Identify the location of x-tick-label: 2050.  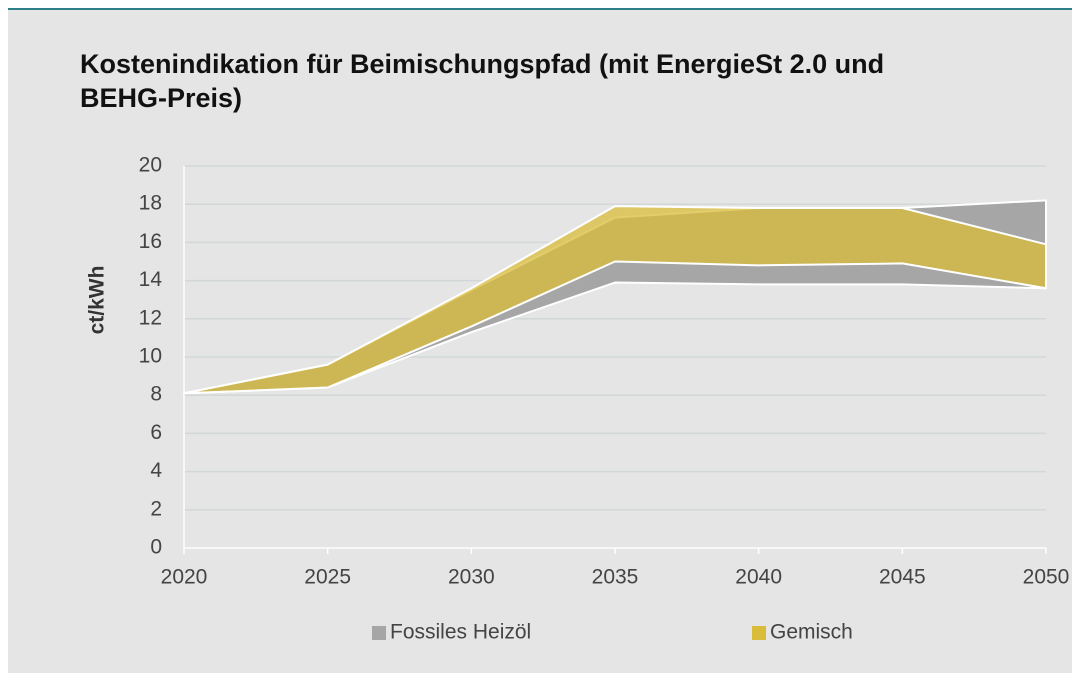
(1046, 577).